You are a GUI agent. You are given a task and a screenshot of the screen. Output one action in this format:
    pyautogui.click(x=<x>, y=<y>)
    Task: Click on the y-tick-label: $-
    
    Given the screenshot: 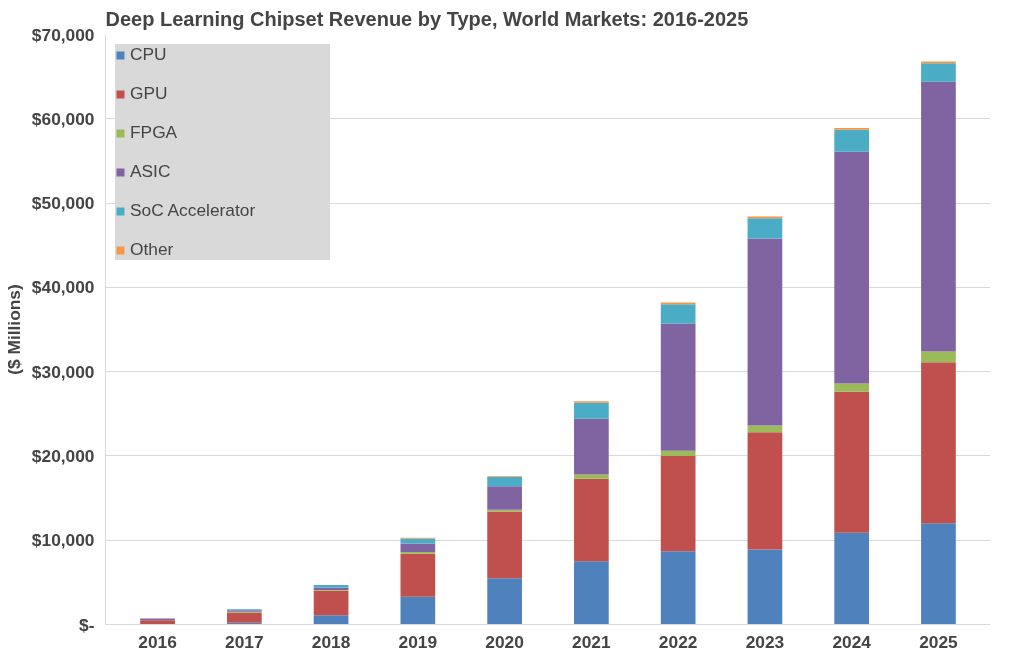 What is the action you would take?
    pyautogui.click(x=87, y=624)
    